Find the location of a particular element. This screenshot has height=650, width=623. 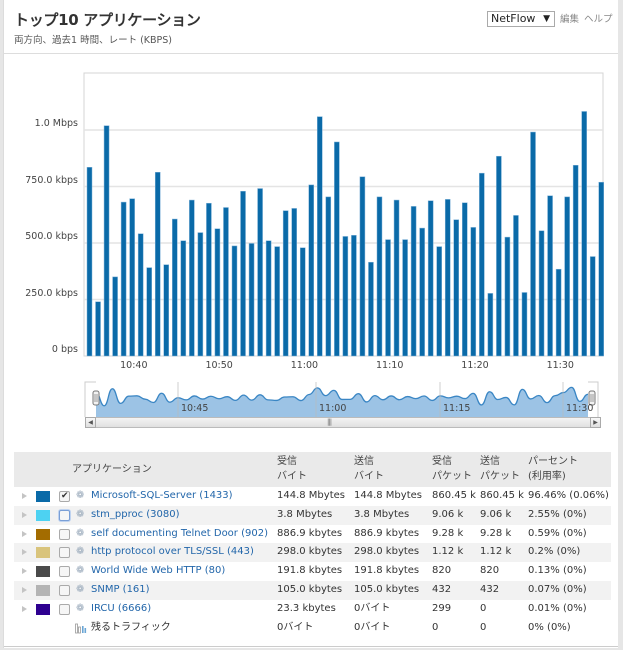

row-checkbox: ✔ is located at coordinates (64, 496).